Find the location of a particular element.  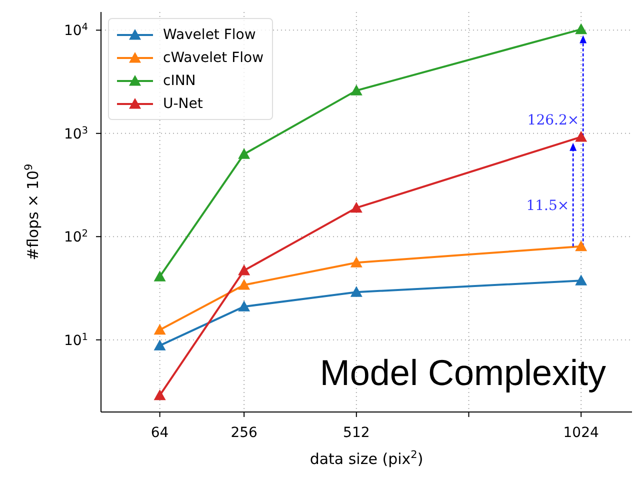

legend-label: cINN is located at coordinates (179, 80).